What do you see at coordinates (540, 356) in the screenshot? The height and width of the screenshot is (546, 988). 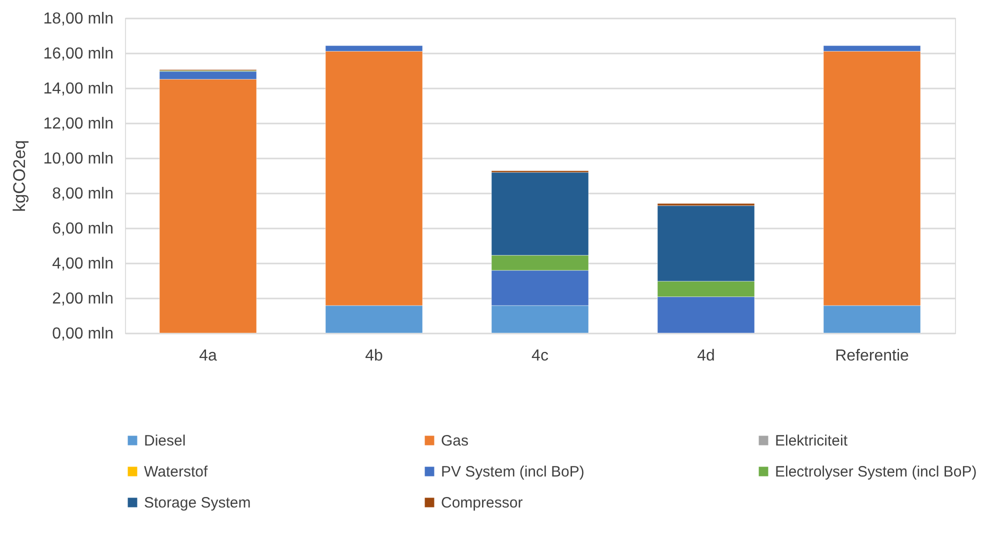 I see `x-tick-label: 4c` at bounding box center [540, 356].